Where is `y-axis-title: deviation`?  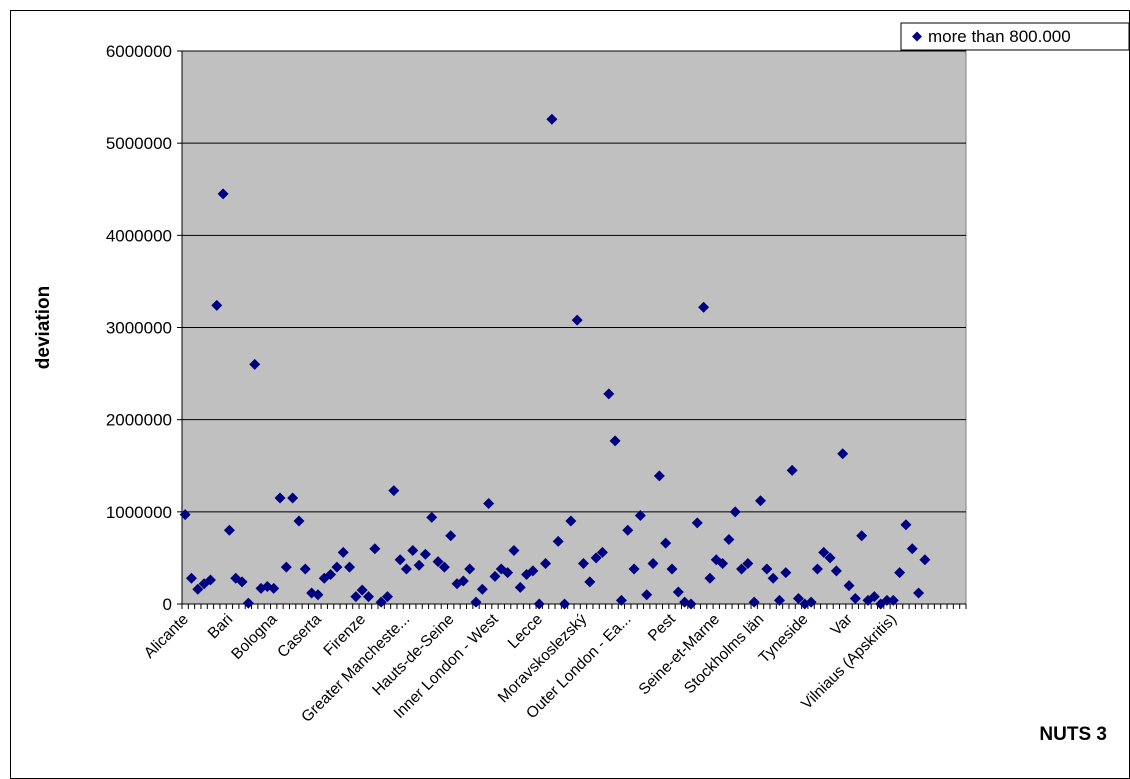 y-axis-title: deviation is located at coordinates (43, 327).